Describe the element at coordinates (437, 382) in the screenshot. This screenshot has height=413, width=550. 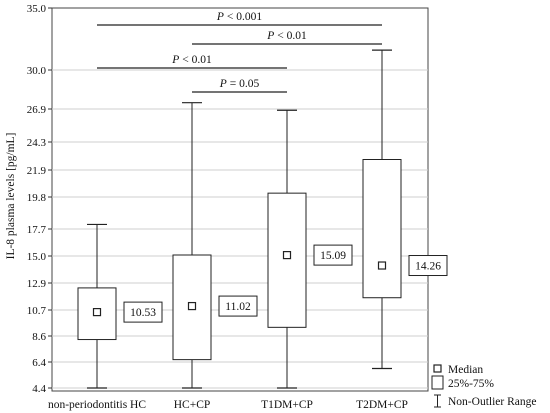
I see `legend-box-symbol` at that location.